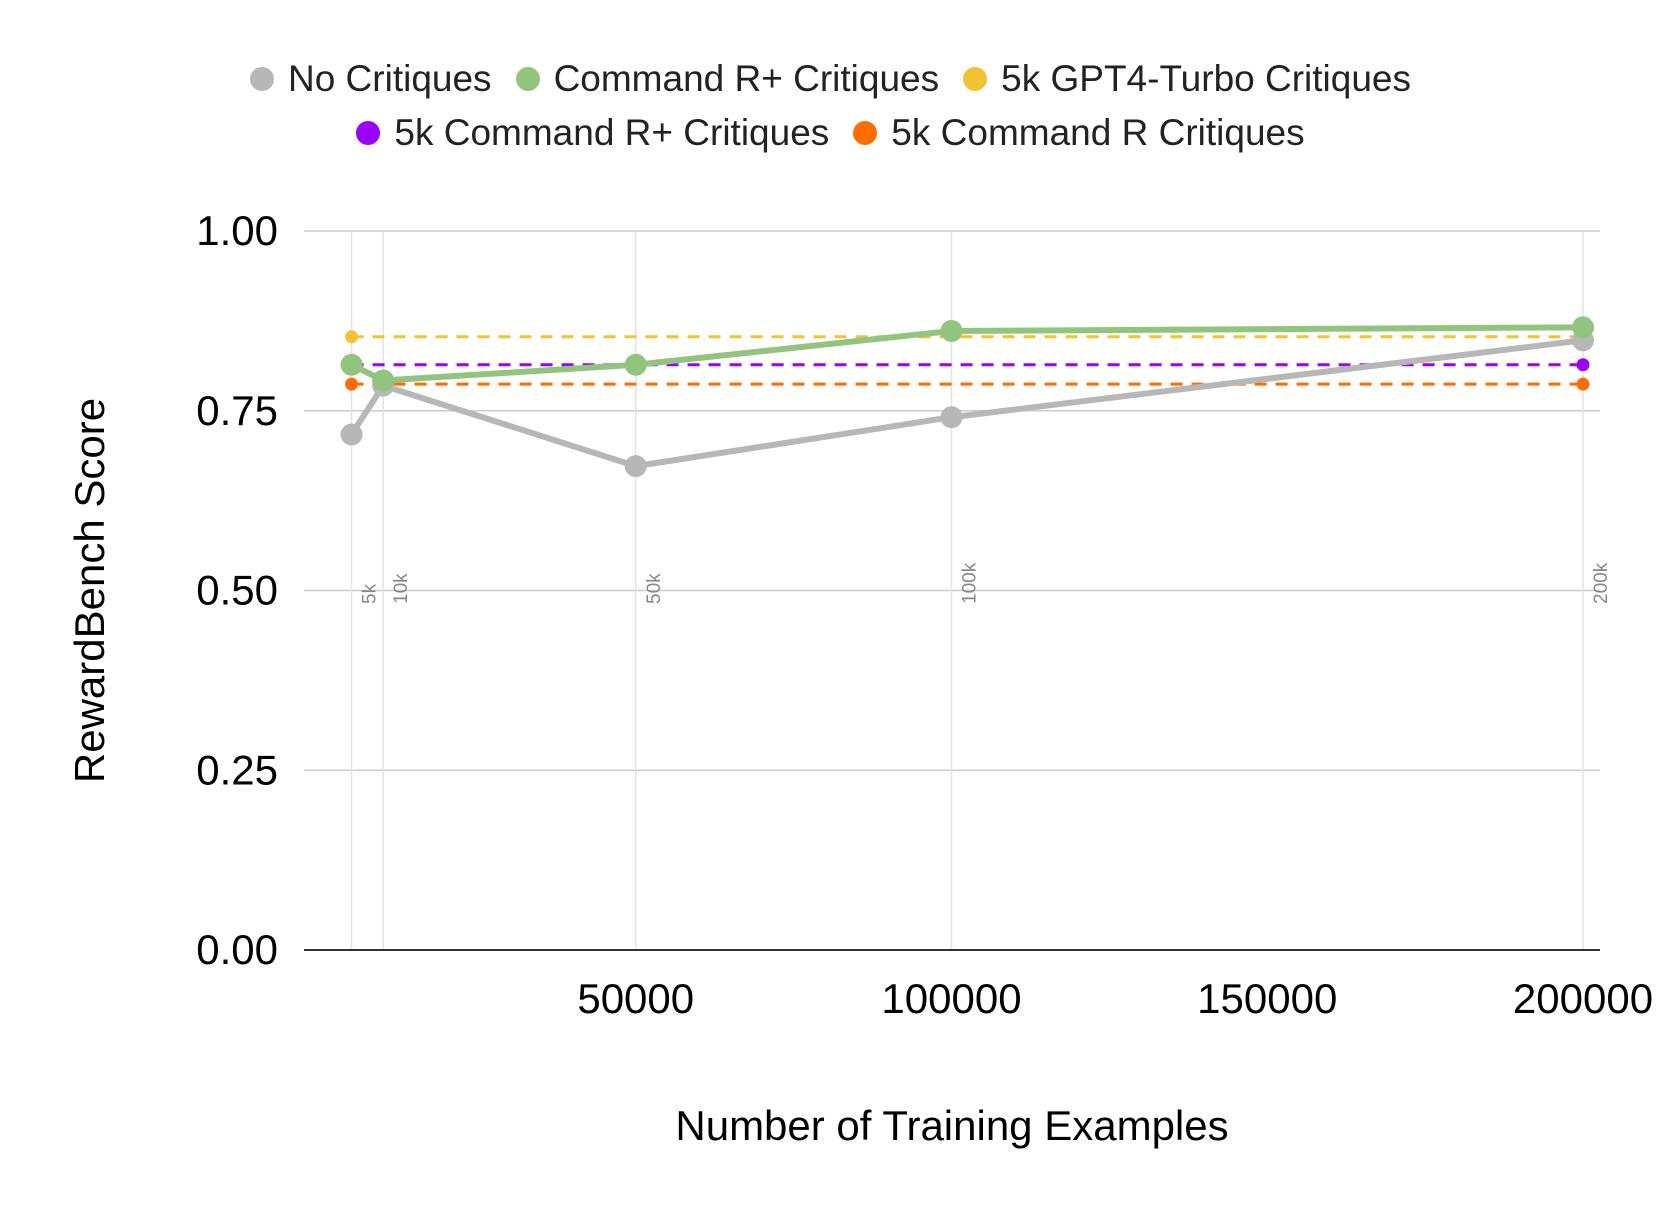 The width and height of the screenshot is (1661, 1213). I want to click on legend-label: Command R+ Critiques, so click(746, 78).